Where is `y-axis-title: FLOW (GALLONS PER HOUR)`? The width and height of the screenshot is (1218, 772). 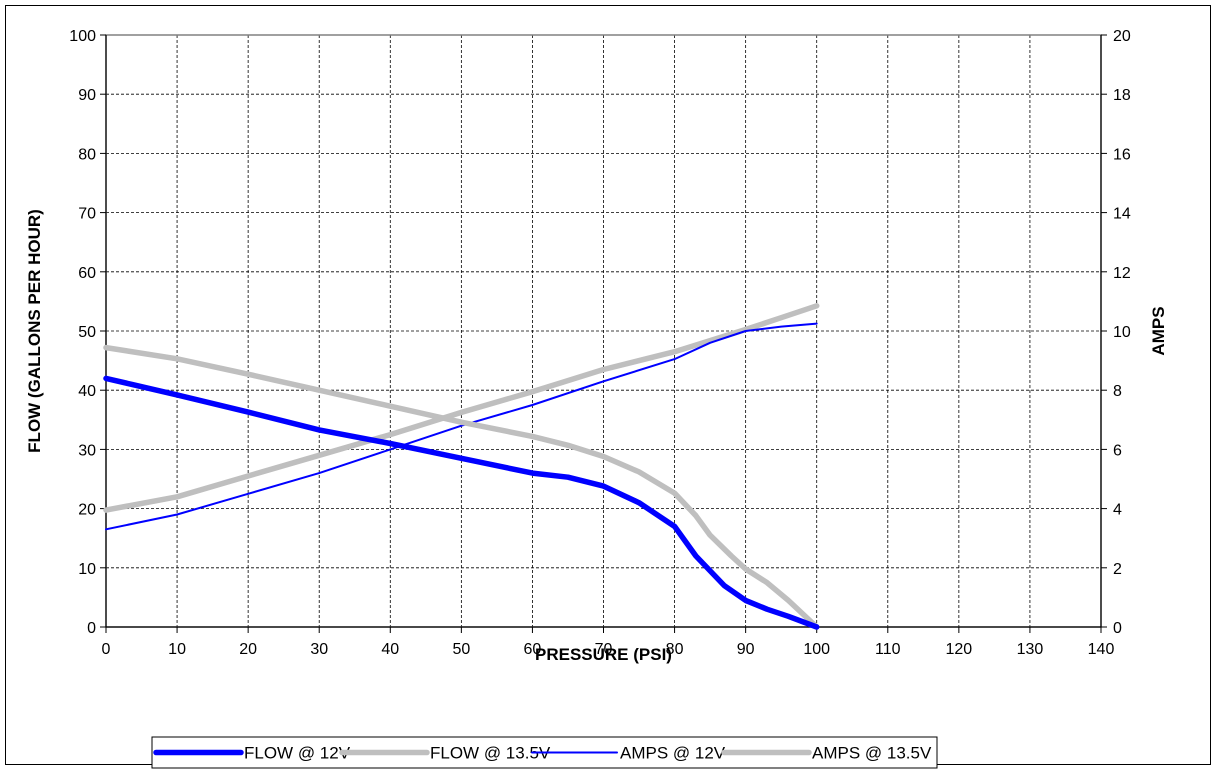
y-axis-title: FLOW (GALLONS PER HOUR) is located at coordinates (34, 331).